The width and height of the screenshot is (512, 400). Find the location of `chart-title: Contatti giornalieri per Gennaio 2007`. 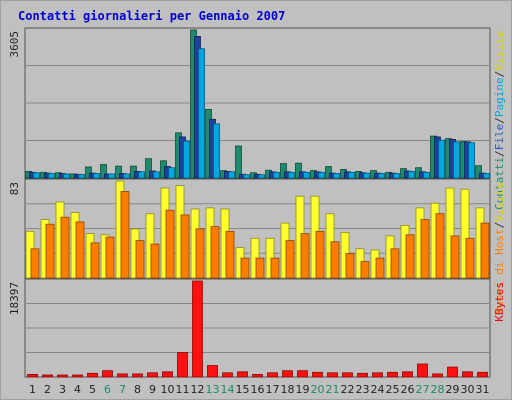

chart-title: Contatti giornalieri per Gennaio 2007 is located at coordinates (151, 16).